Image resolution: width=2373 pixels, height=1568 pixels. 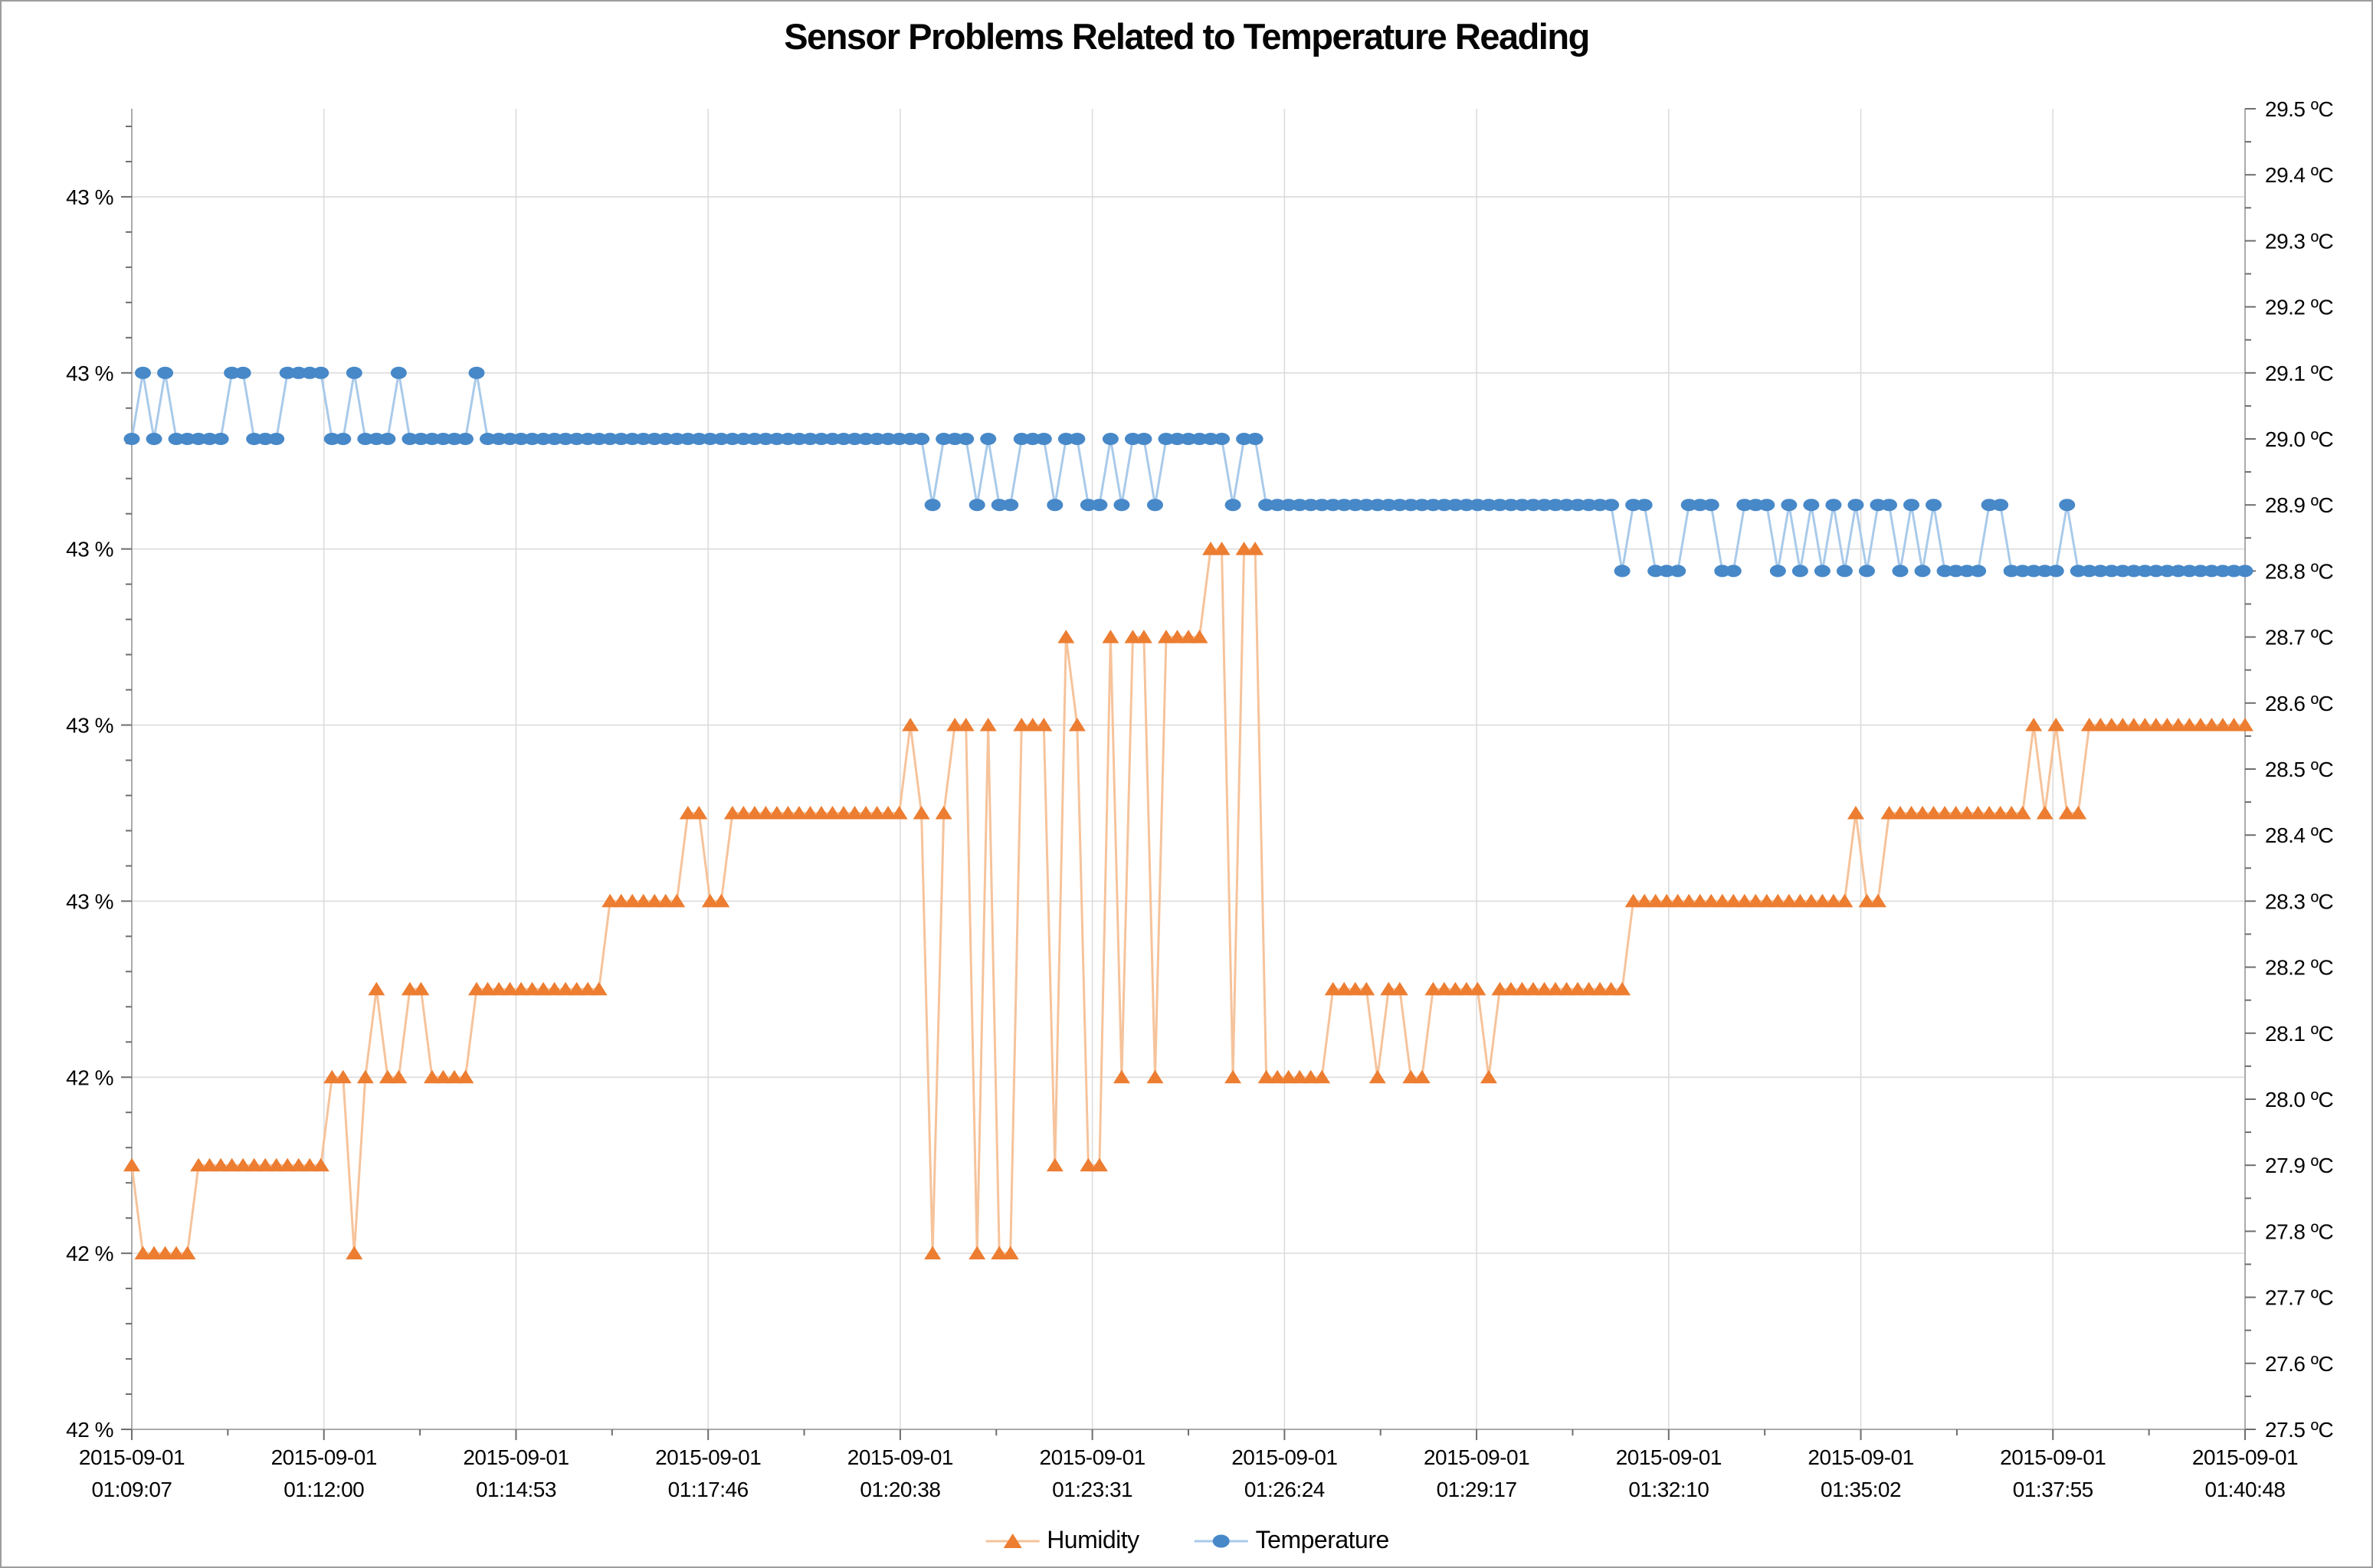 I want to click on right-axis-label: 27.8 ºC, so click(x=2299, y=1231).